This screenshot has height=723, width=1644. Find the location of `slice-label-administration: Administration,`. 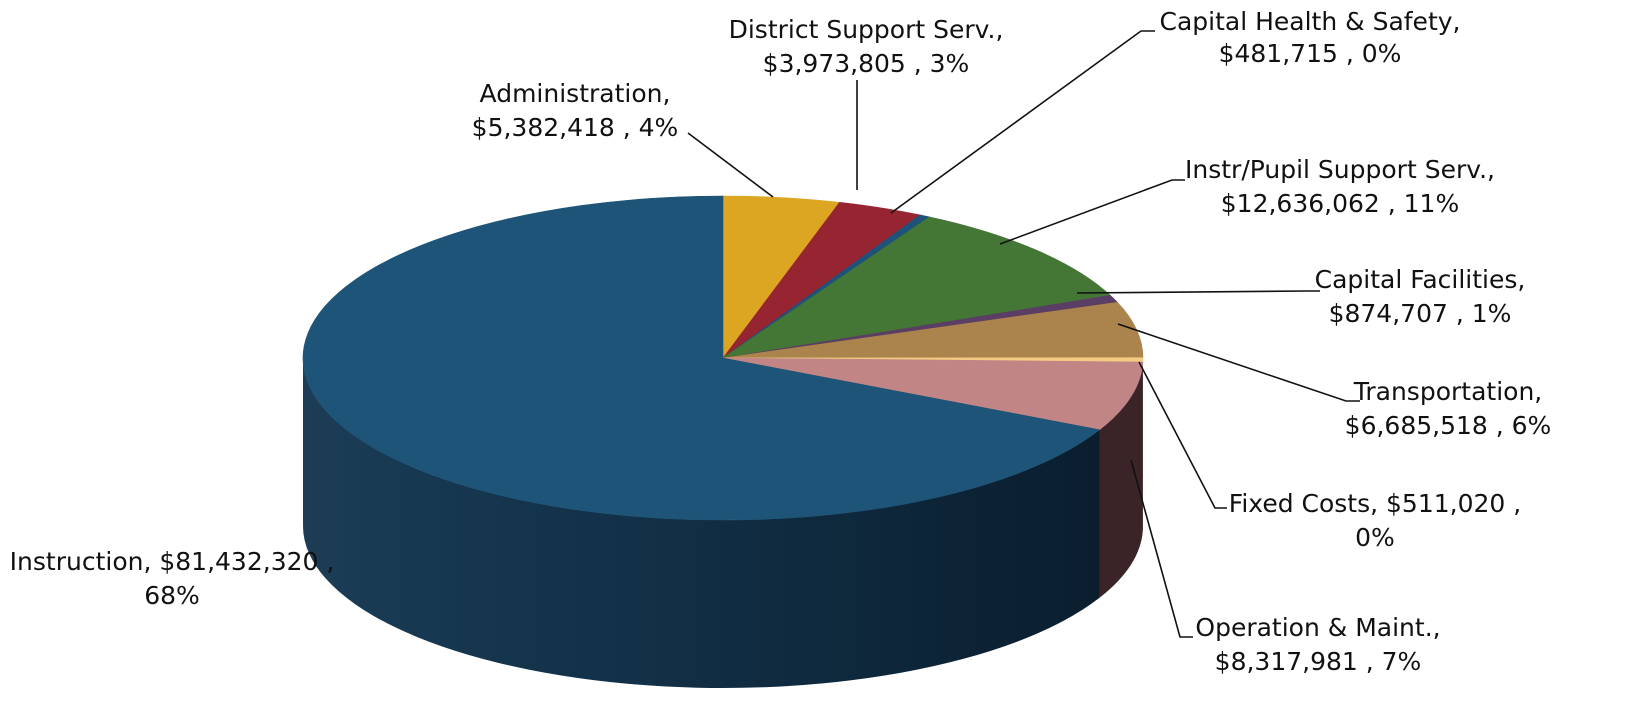

slice-label-administration: Administration, is located at coordinates (575, 93).